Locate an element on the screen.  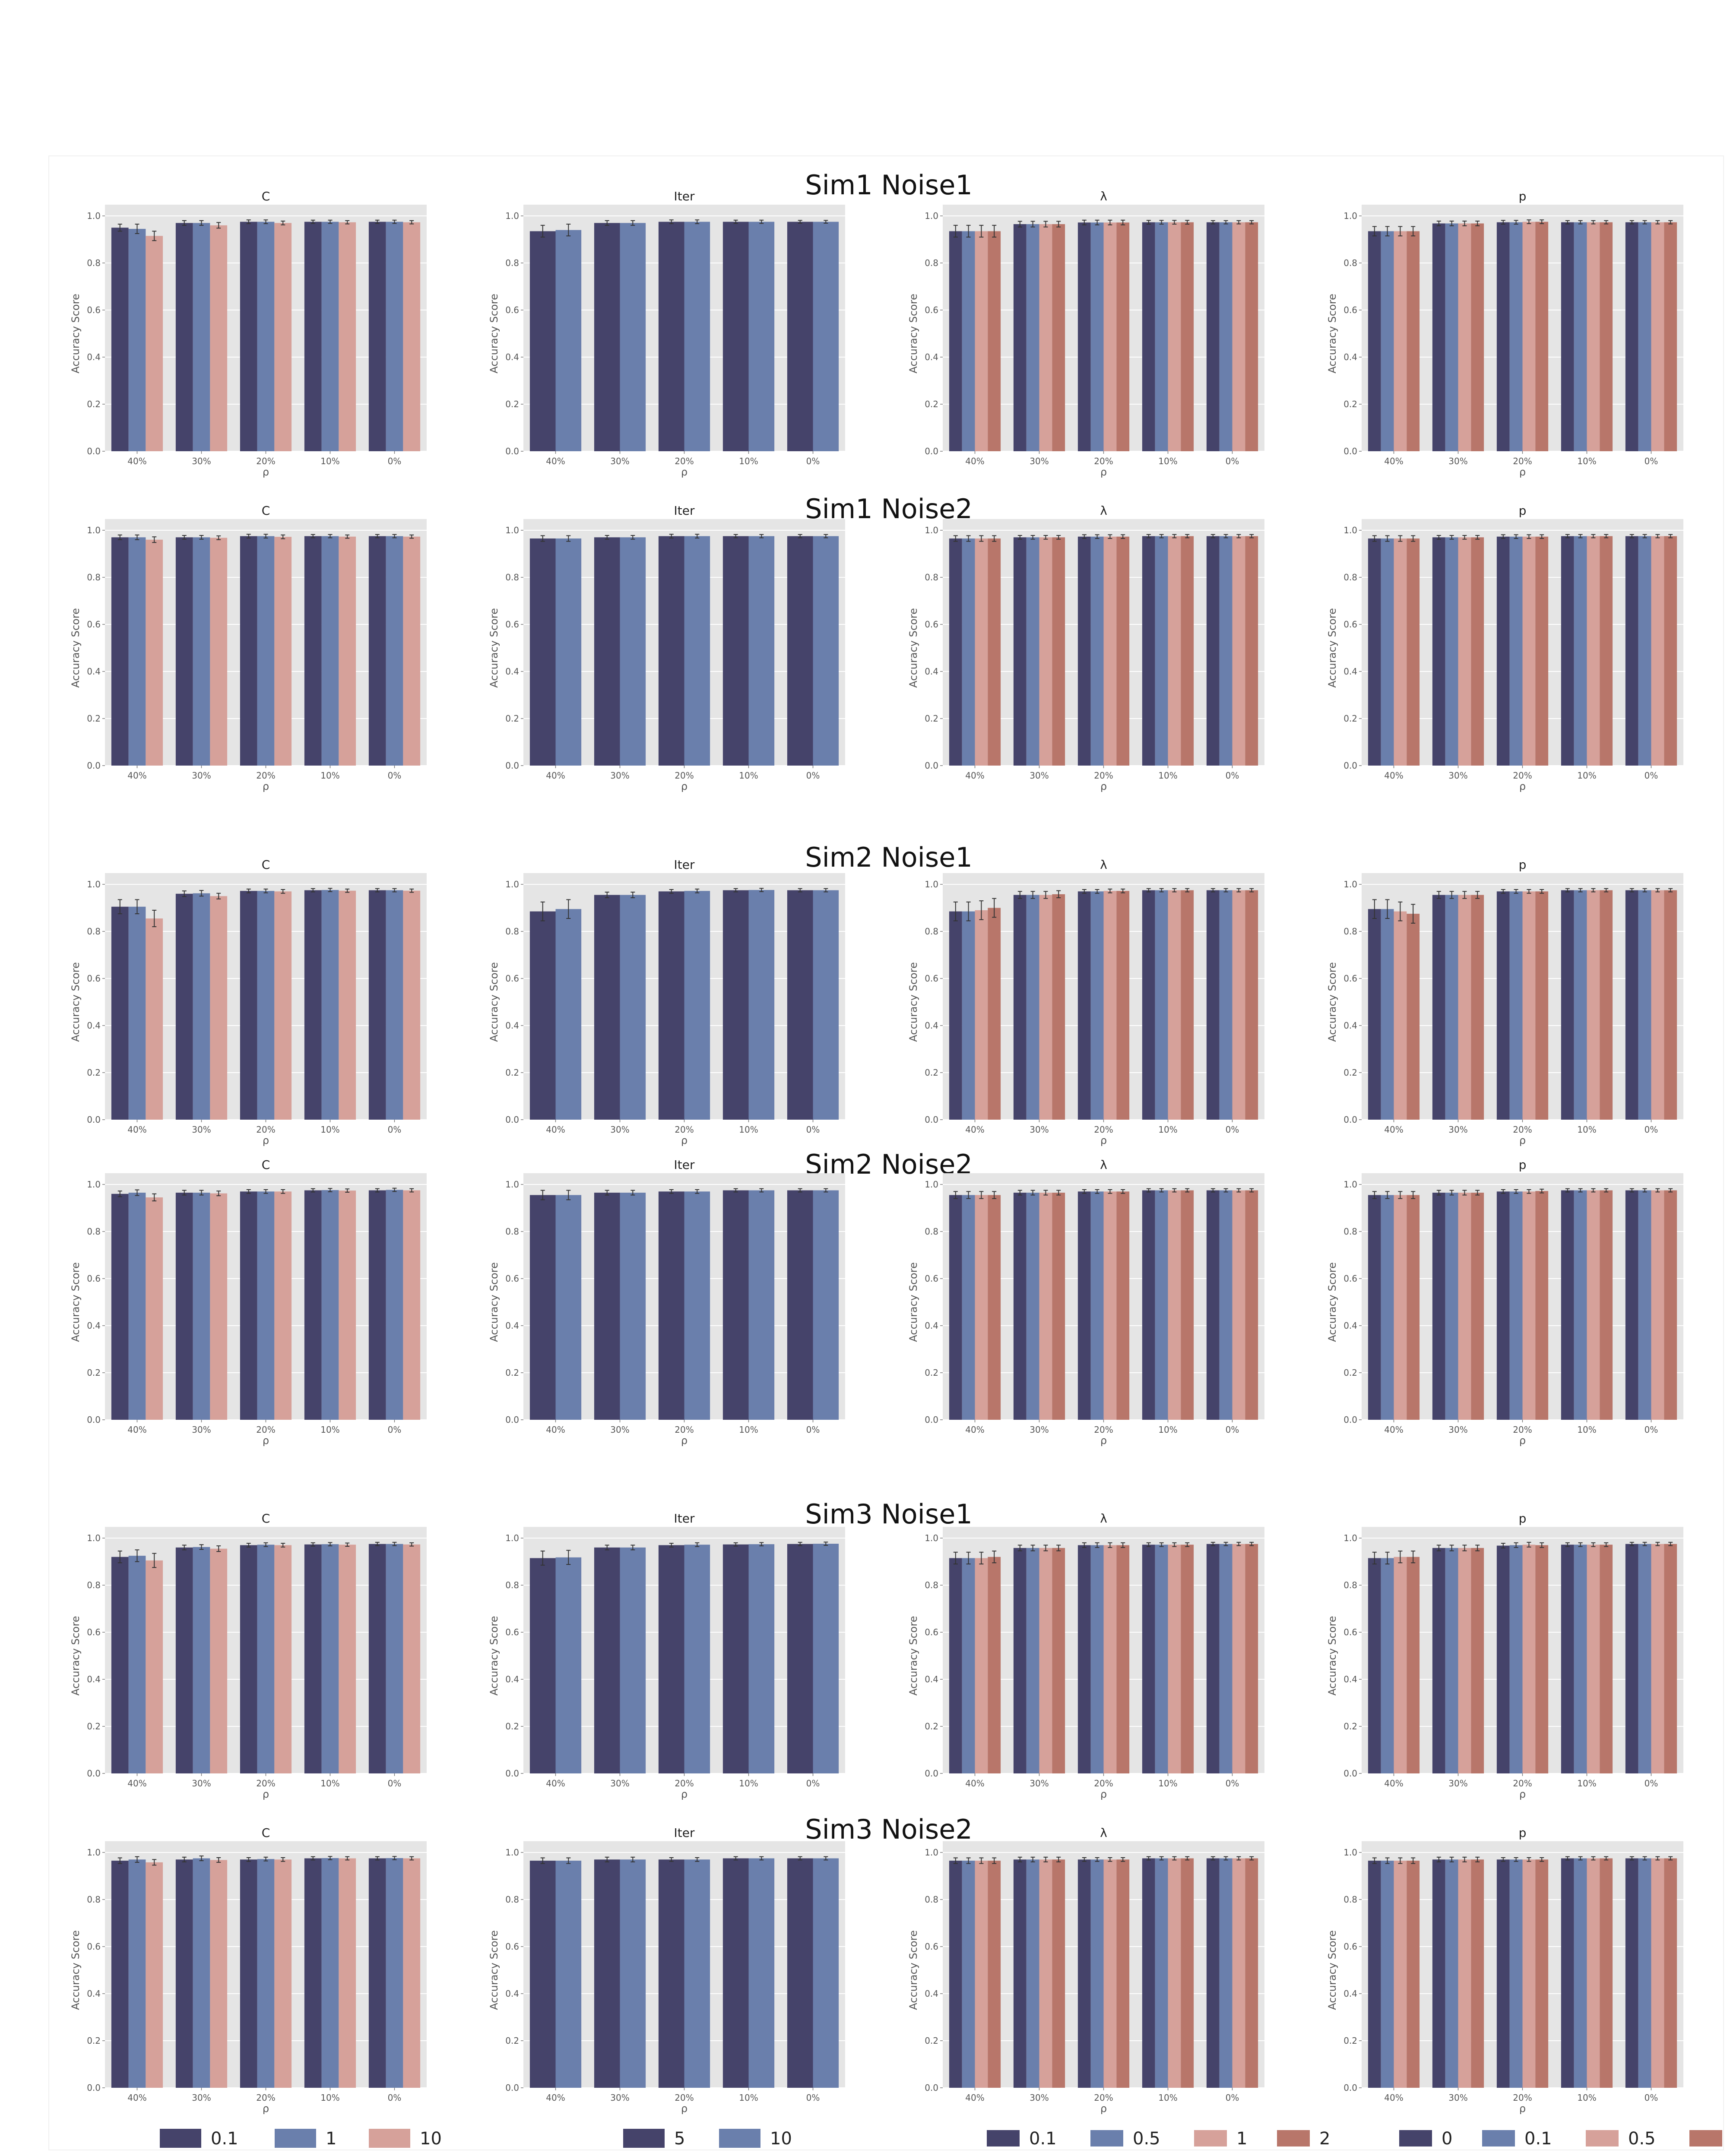
y-tick-label: 1.0 is located at coordinates (931, 1185).